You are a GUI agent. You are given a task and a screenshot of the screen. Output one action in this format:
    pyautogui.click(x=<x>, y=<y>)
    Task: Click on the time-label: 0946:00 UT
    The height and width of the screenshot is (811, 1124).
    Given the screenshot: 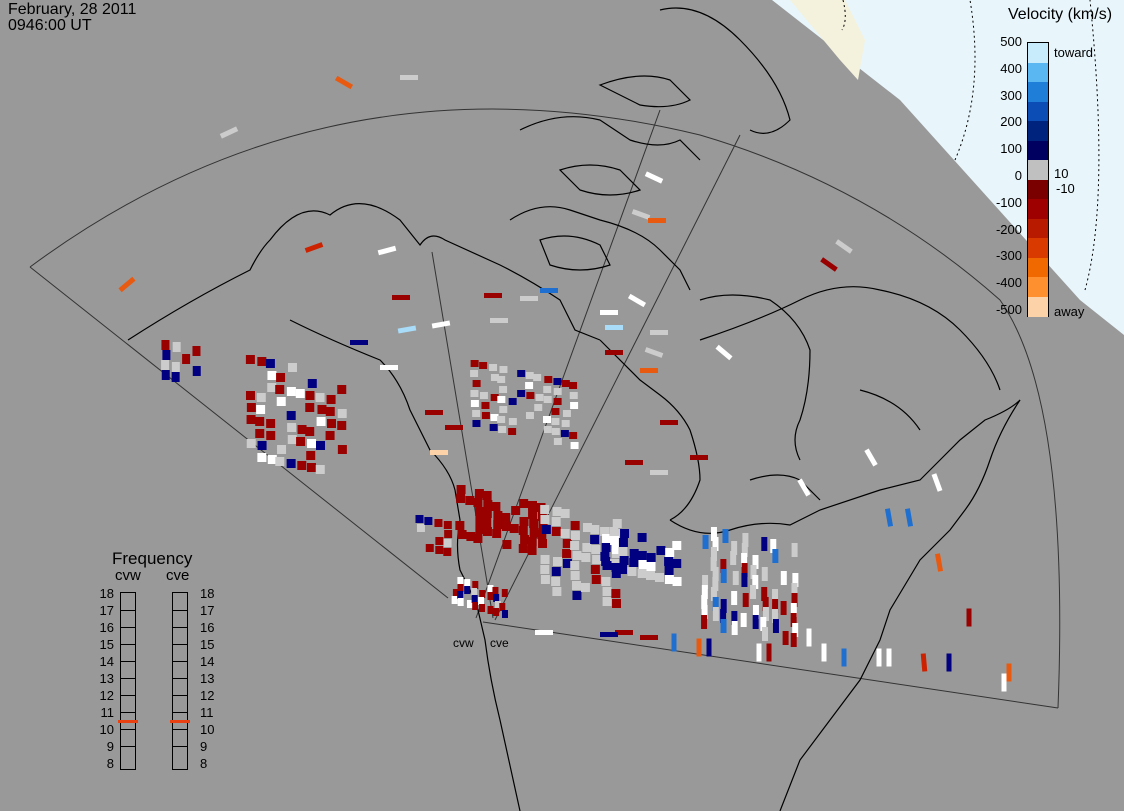 What is the action you would take?
    pyautogui.click(x=50, y=25)
    